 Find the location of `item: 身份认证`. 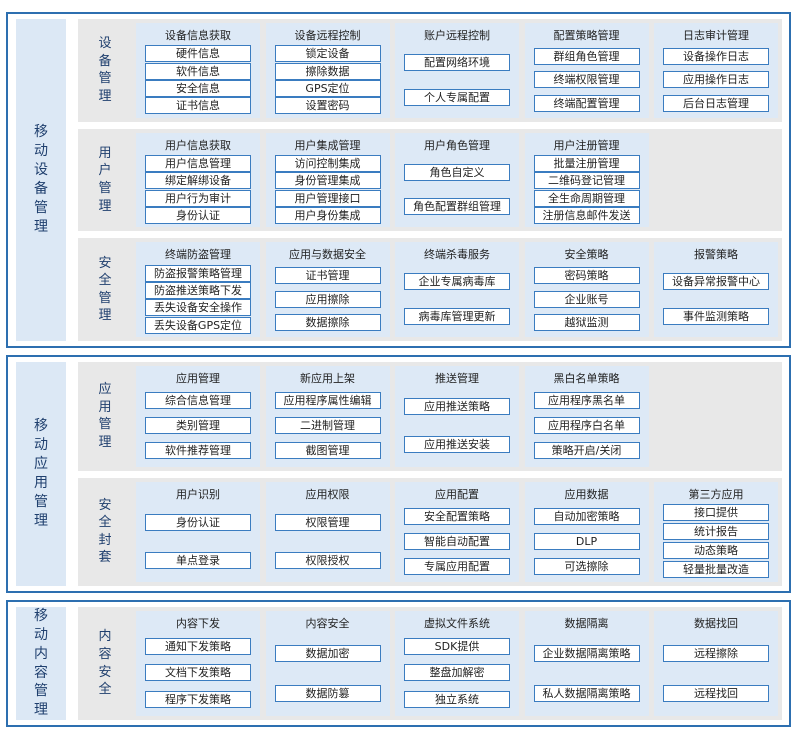

item: 身份认证 is located at coordinates (198, 522).